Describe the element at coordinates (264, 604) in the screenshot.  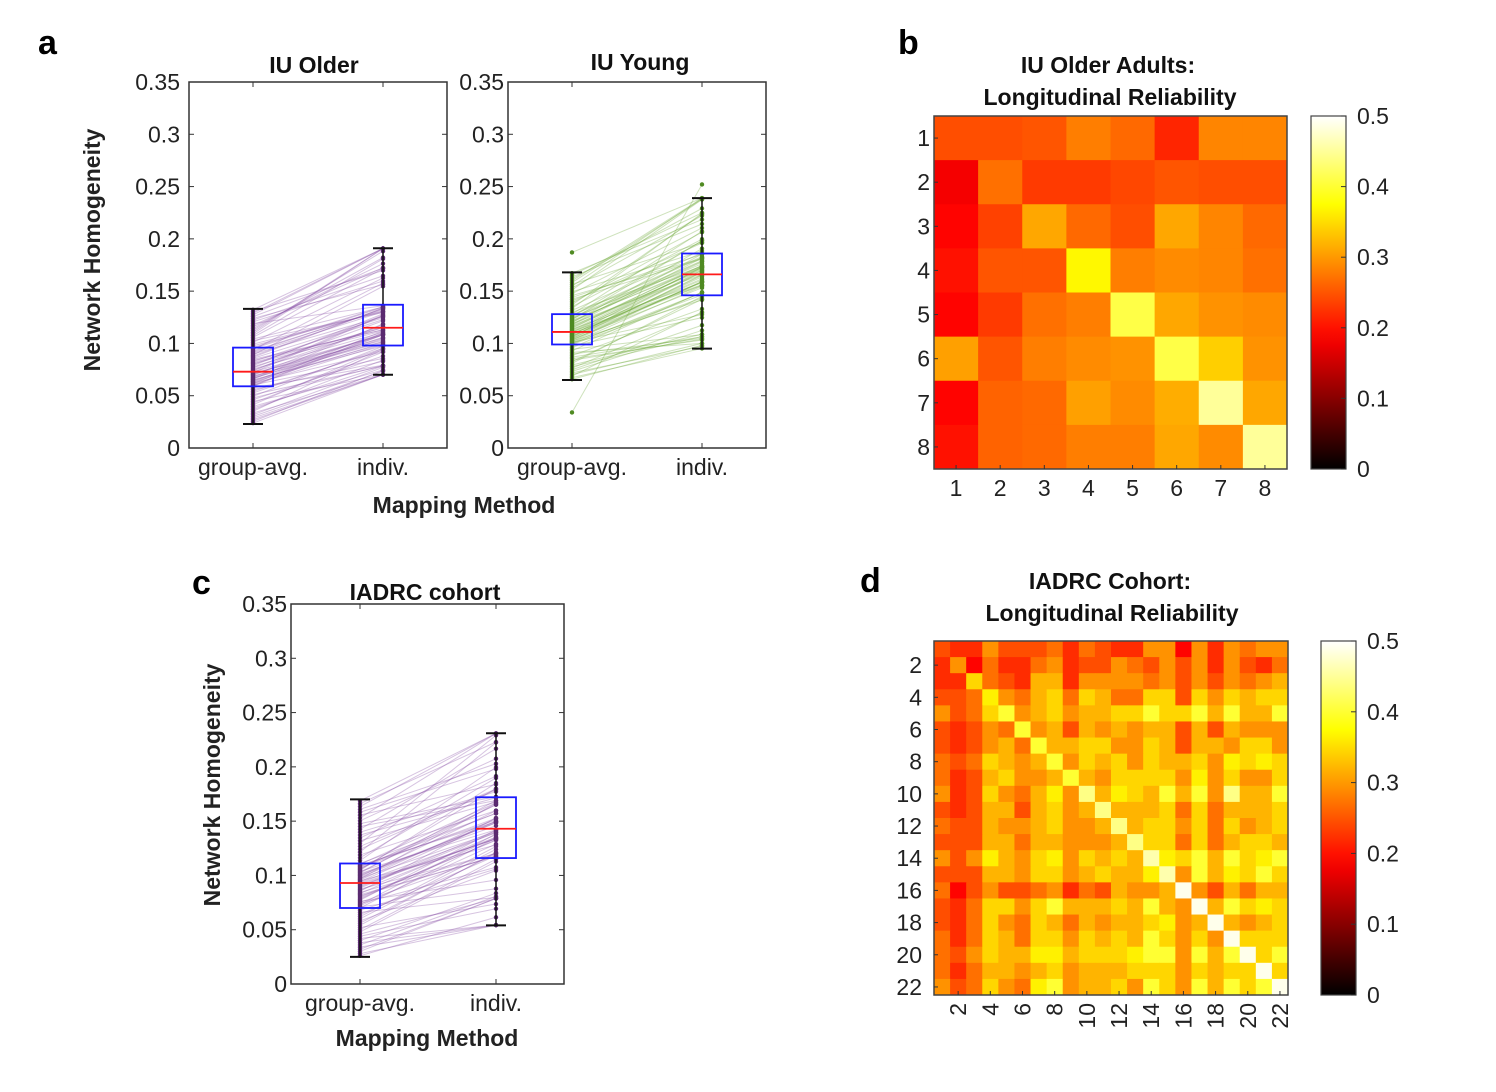
I see `y-tick-label: 0.35` at that location.